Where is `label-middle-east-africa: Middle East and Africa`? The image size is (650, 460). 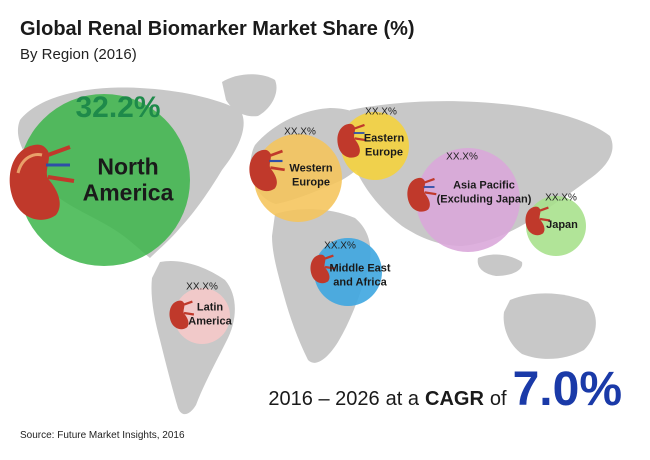 label-middle-east-africa: Middle East and Africa is located at coordinates (360, 275).